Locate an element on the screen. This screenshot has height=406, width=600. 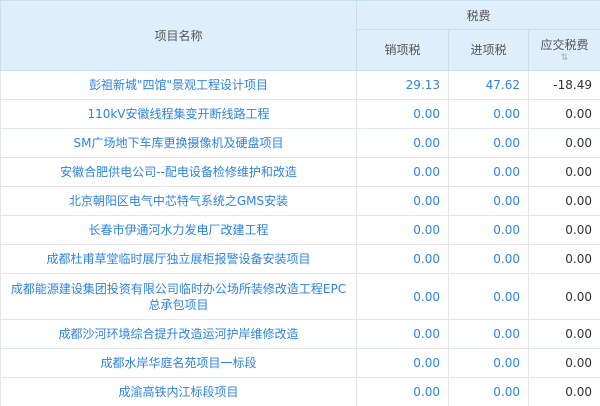
payable-tax-value: -18.49 is located at coordinates (563, 85).